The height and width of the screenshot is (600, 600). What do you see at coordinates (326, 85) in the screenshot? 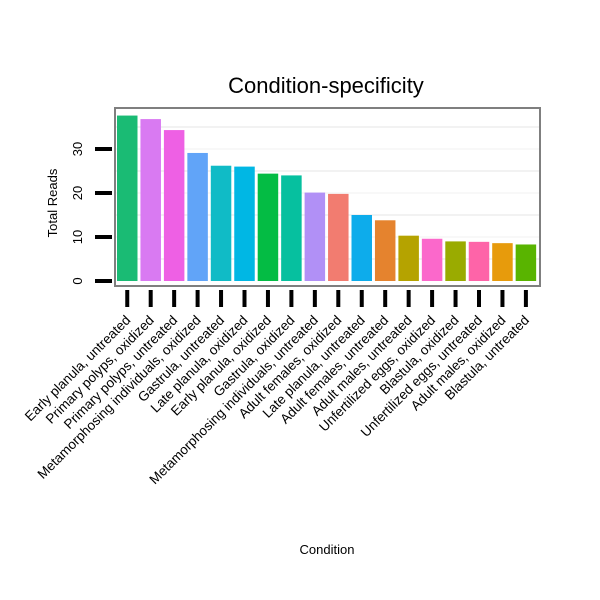
I see `chart-title: Condition-specificity` at bounding box center [326, 85].